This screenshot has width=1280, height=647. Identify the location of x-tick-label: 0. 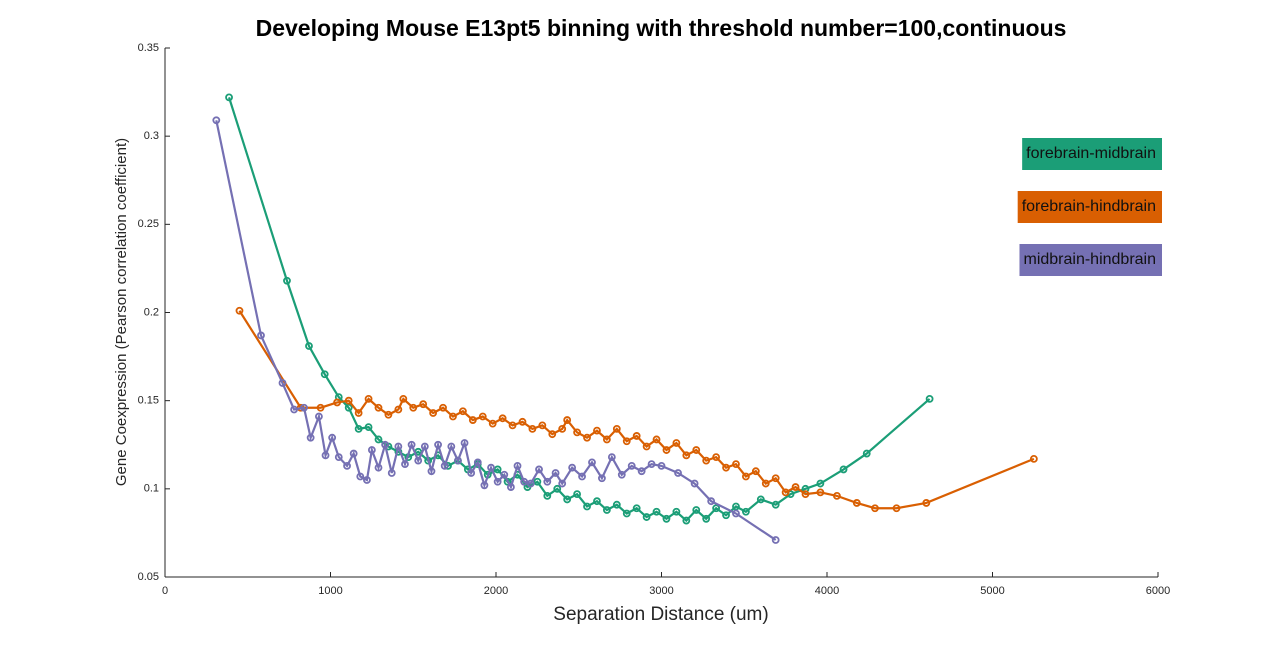
(165, 591).